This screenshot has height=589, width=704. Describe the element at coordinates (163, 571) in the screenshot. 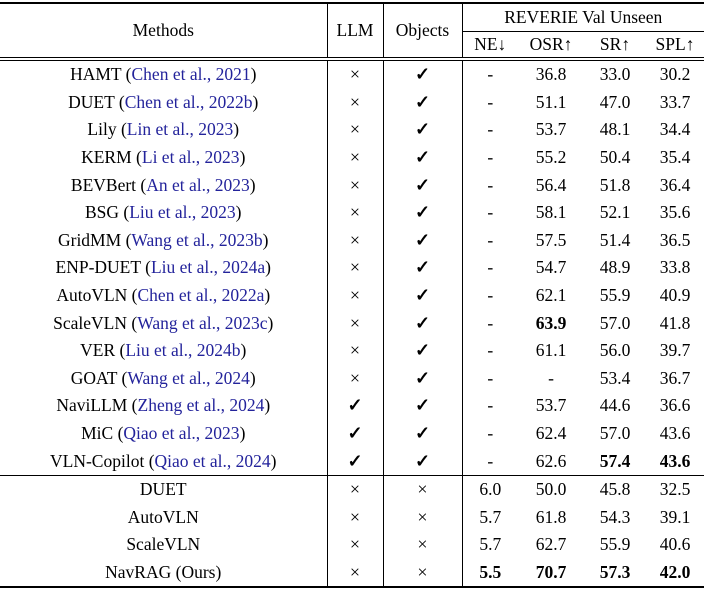

I see `method-name: NavRAG (Ours)` at that location.